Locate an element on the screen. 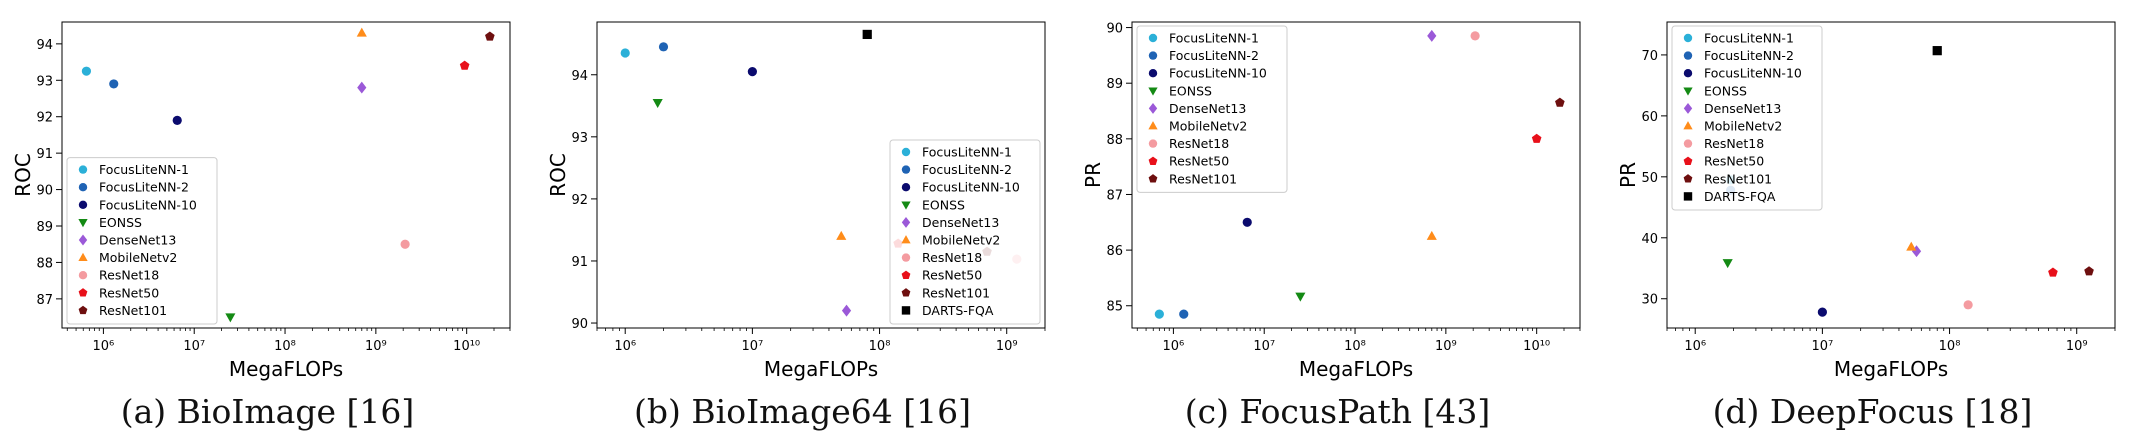  y-tick-label: 30 is located at coordinates (1649, 300).